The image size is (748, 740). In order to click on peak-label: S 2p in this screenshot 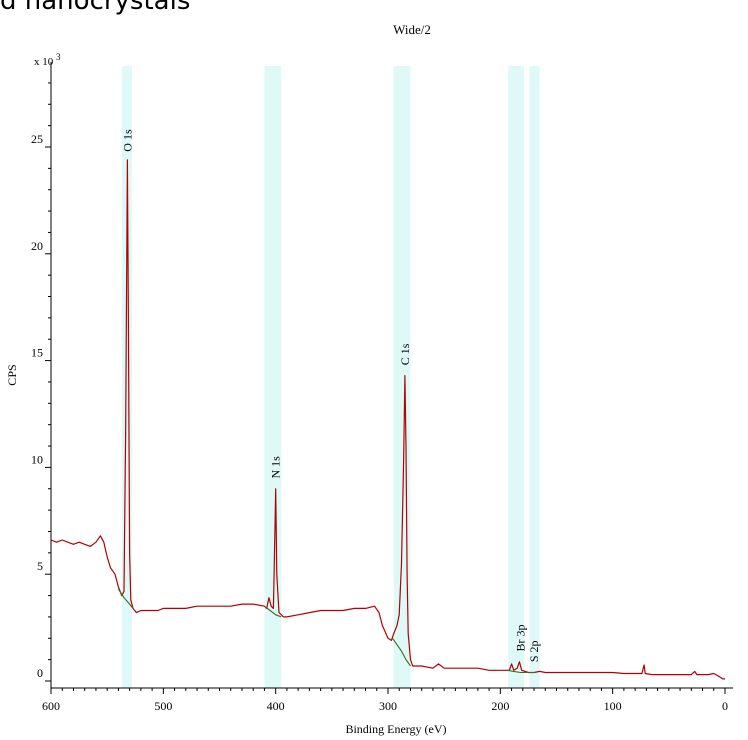, I will do `click(534, 651)`.